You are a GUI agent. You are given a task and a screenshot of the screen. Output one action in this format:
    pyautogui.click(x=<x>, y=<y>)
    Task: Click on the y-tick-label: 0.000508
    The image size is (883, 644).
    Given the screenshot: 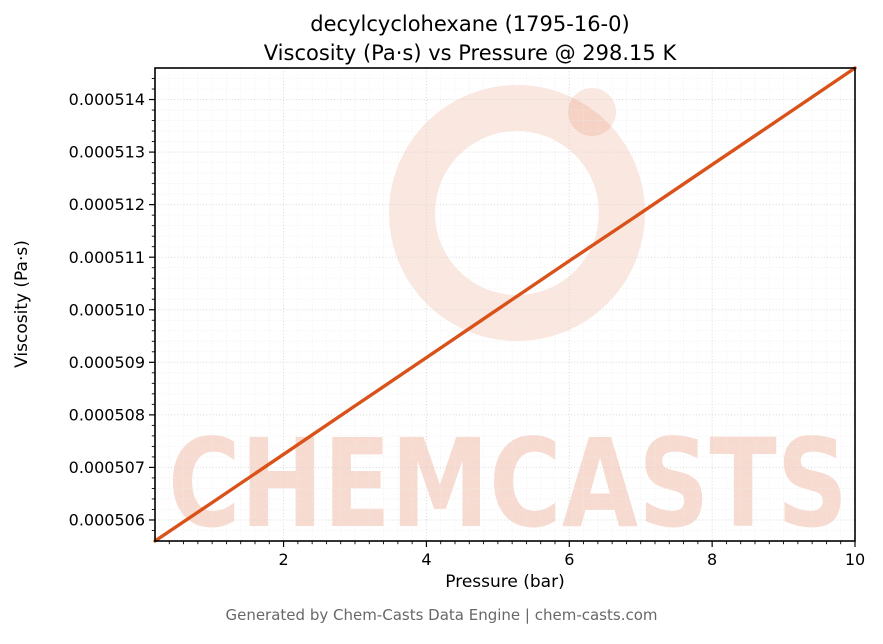 What is the action you would take?
    pyautogui.click(x=107, y=414)
    